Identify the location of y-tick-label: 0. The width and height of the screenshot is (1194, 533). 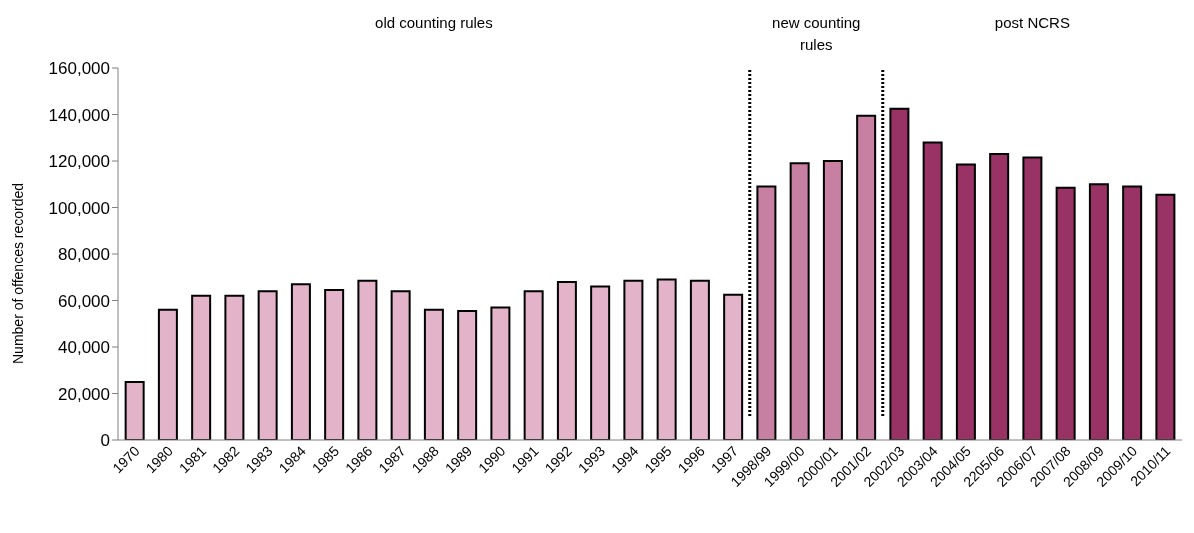
(105, 441).